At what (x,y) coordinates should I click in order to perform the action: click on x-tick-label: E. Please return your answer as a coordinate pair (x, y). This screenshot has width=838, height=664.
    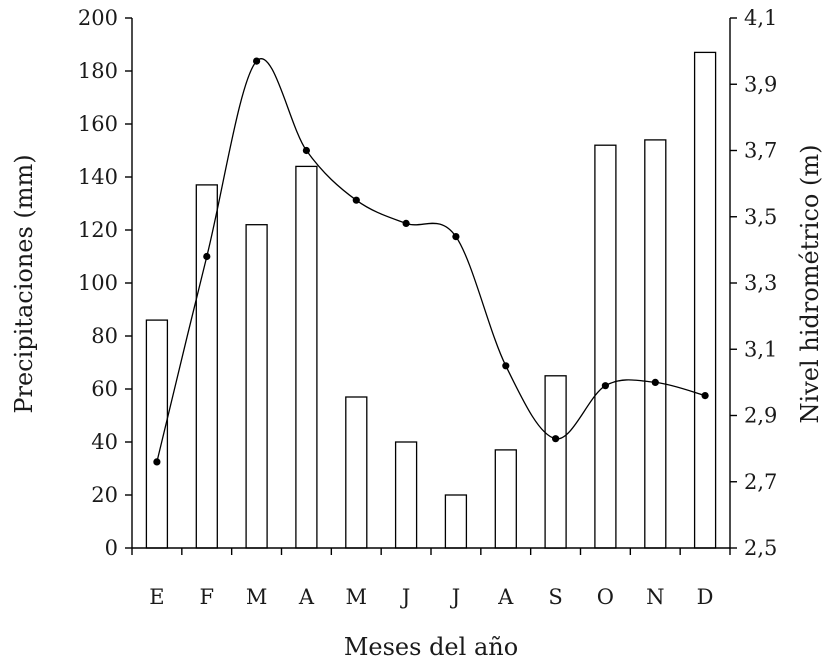
    Looking at the image, I should click on (156, 597).